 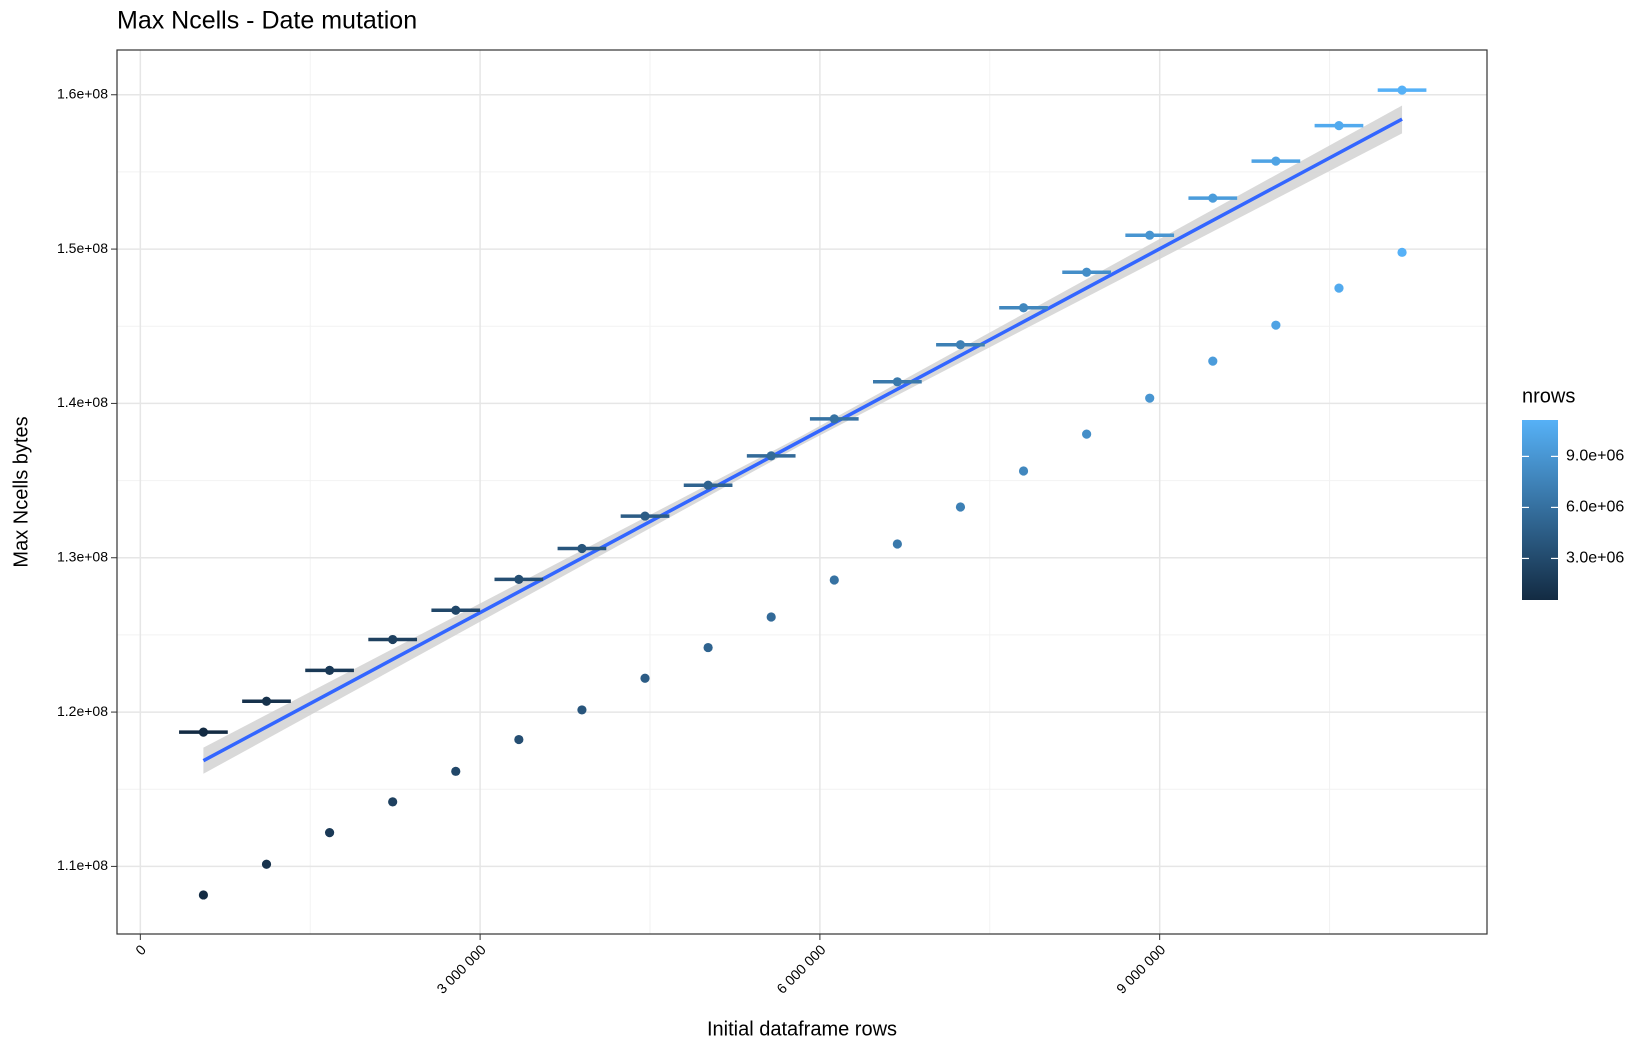 What do you see at coordinates (1141, 969) in the screenshot?
I see `x-tick-label: 9 000 000` at bounding box center [1141, 969].